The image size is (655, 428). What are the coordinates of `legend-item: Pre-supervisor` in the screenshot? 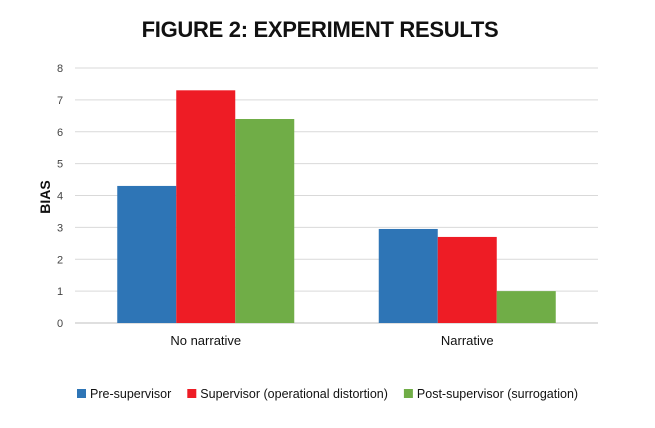 It's located at (124, 394).